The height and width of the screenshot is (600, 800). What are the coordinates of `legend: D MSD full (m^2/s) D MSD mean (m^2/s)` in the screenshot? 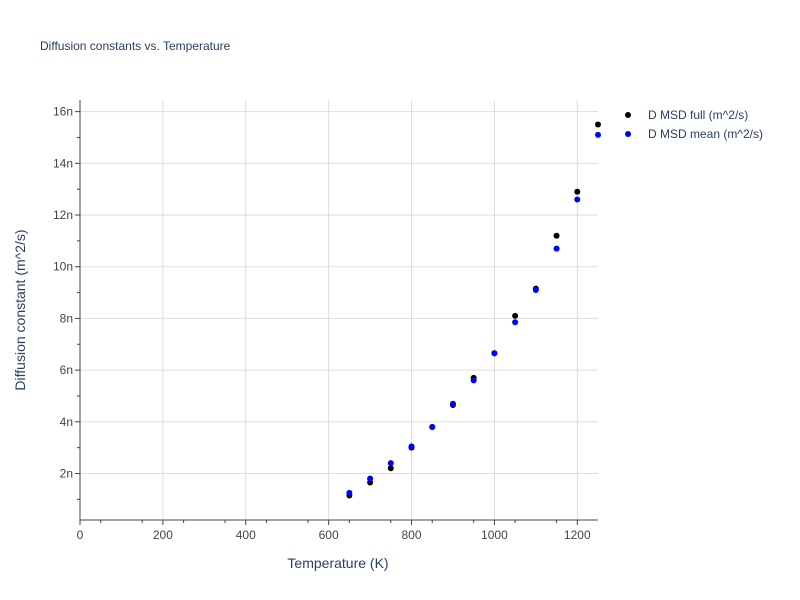 It's located at (694, 124).